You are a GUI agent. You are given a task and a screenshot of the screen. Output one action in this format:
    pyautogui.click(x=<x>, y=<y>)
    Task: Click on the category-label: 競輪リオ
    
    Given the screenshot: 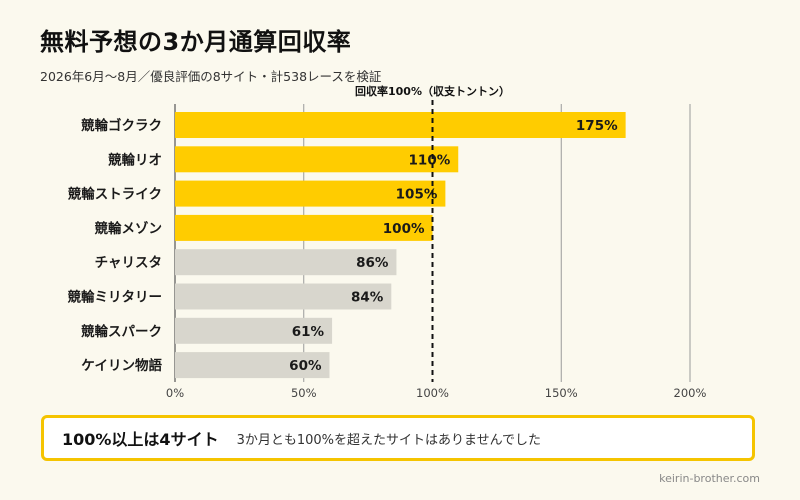 What is the action you would take?
    pyautogui.click(x=135, y=159)
    